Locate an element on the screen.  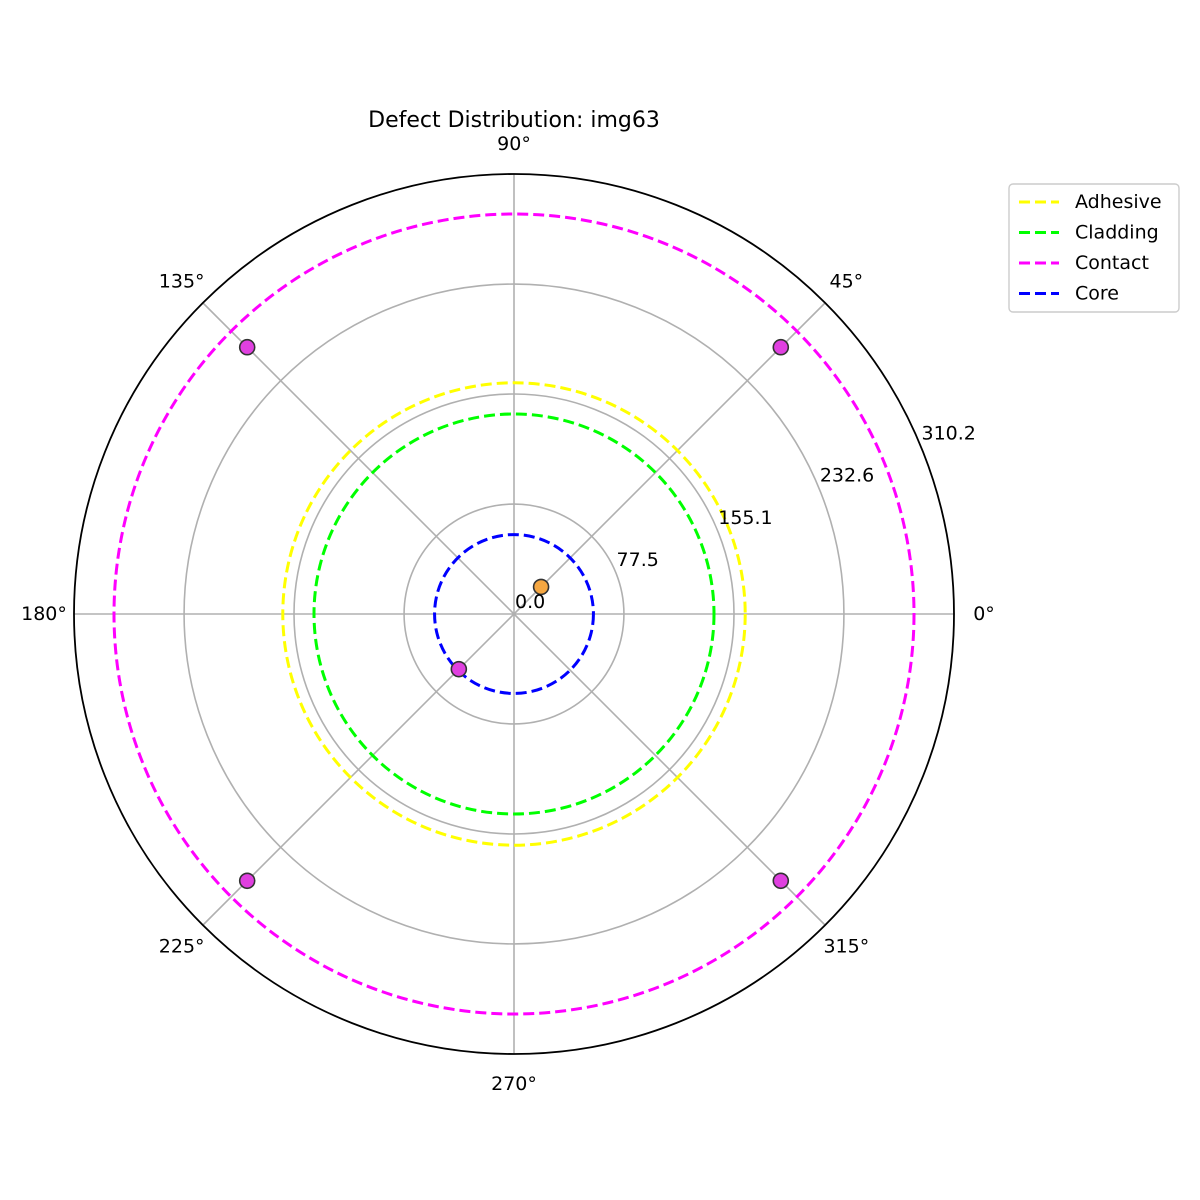
zone-circle-cladding is located at coordinates (514, 614).